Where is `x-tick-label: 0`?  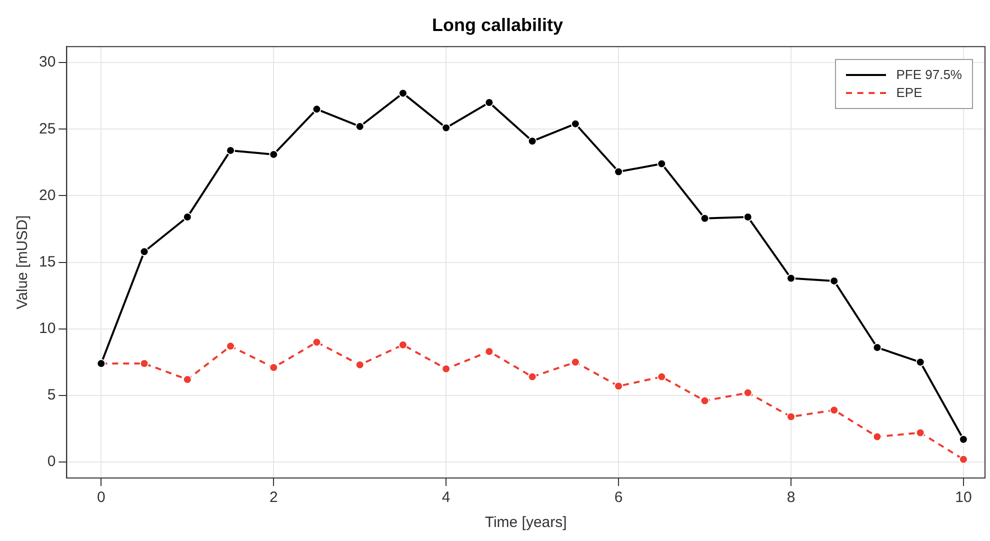 x-tick-label: 0 is located at coordinates (101, 497).